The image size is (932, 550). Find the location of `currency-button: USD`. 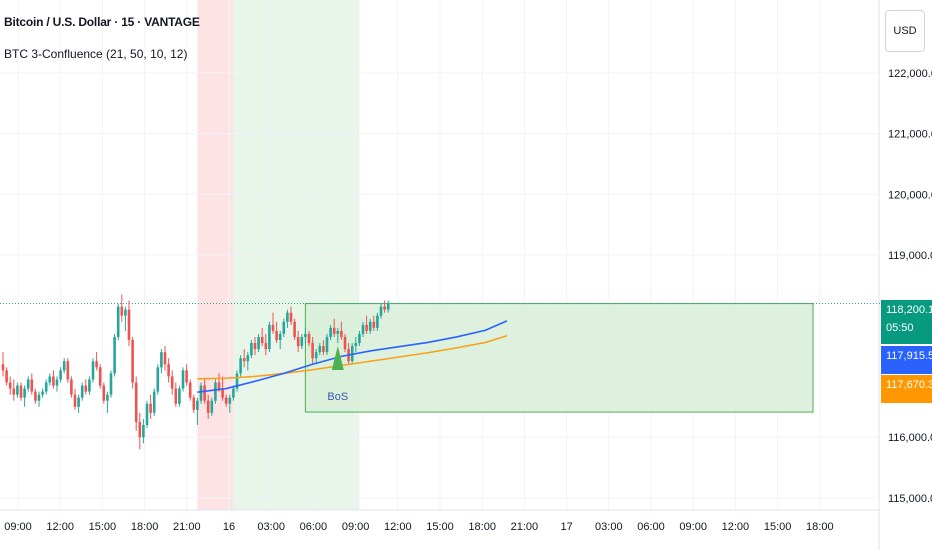

currency-button: USD is located at coordinates (905, 31).